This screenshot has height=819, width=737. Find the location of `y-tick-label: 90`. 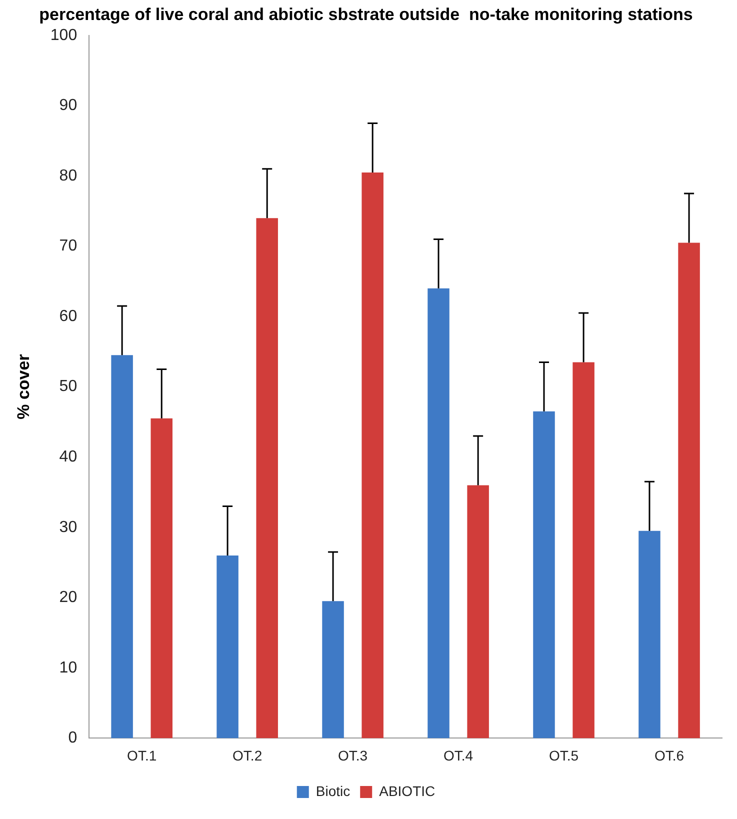

y-tick-label: 90 is located at coordinates (68, 105).